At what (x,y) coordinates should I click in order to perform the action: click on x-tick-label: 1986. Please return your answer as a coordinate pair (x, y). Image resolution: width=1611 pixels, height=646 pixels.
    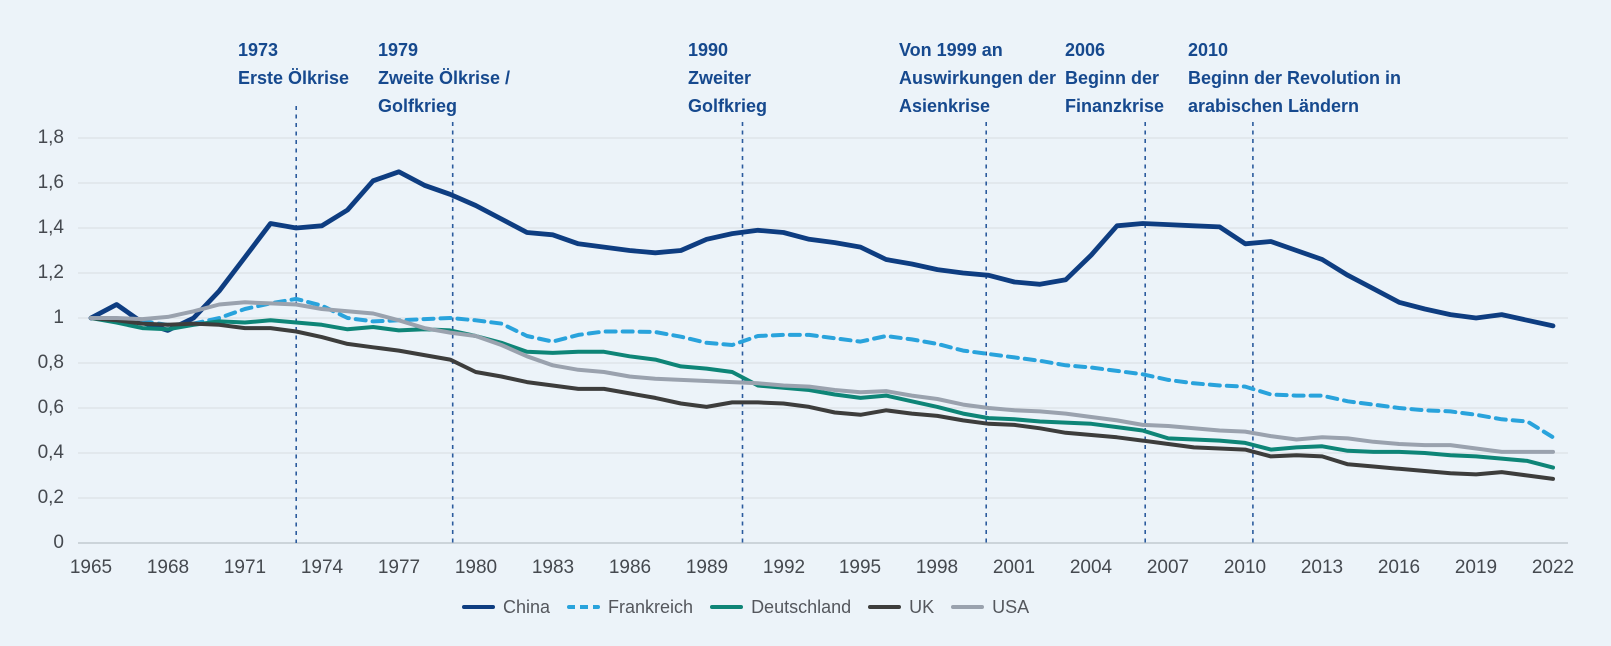
    Looking at the image, I should click on (630, 567).